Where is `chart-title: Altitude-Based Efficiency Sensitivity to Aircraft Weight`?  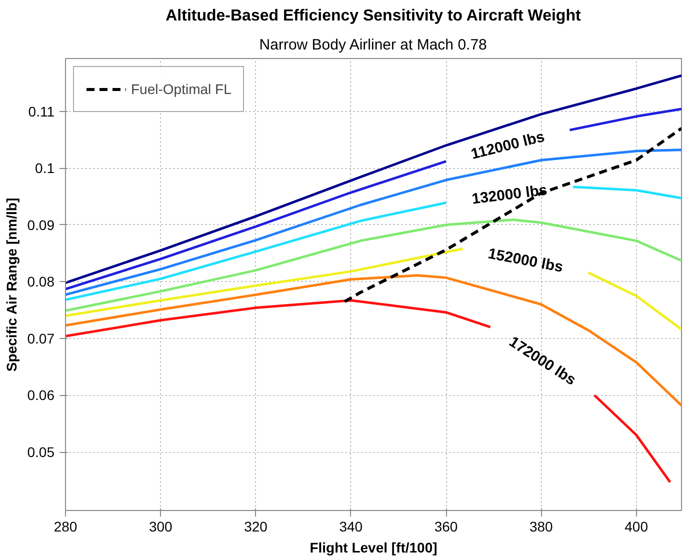 chart-title: Altitude-Based Efficiency Sensitivity to Aircraft Weight is located at coordinates (374, 16).